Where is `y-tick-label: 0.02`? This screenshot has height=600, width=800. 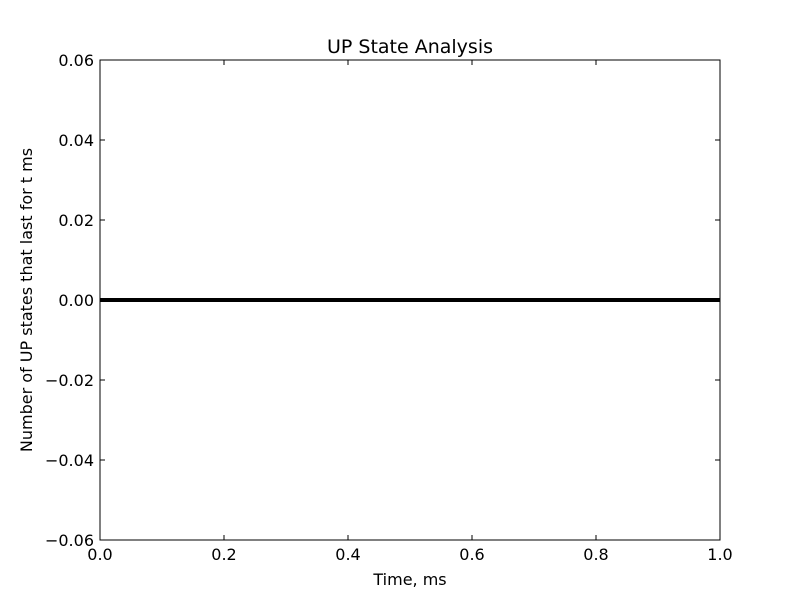 y-tick-label: 0.02 is located at coordinates (76, 220).